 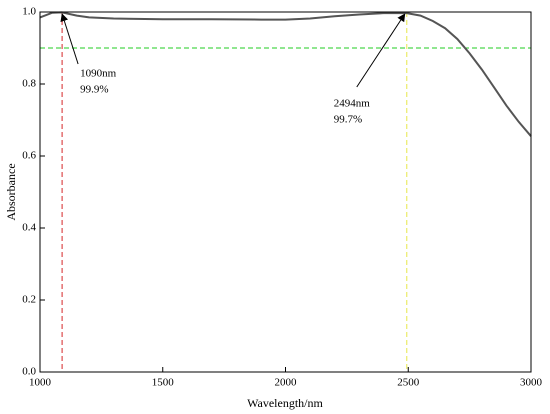 What do you see at coordinates (29, 84) in the screenshot?
I see `y-tick-label: 0.8` at bounding box center [29, 84].